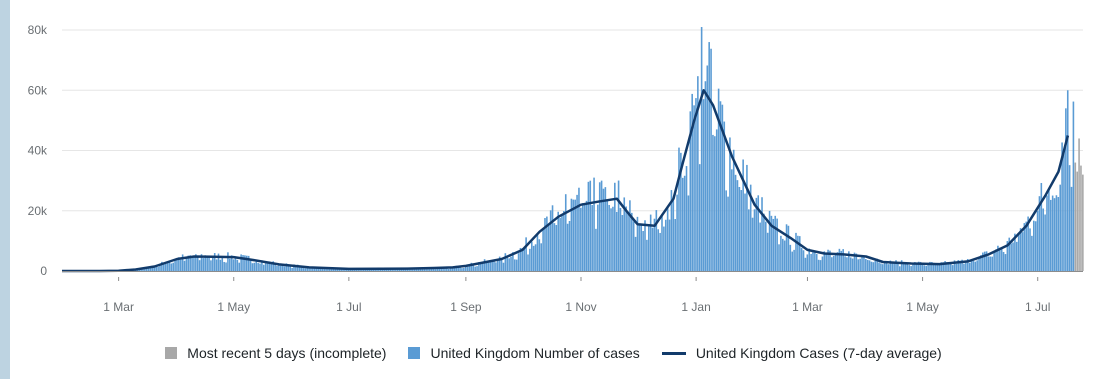 Image resolution: width=1097 pixels, height=379 pixels. Describe the element at coordinates (118, 307) in the screenshot. I see `x-tick-label: 1 Mar` at that location.